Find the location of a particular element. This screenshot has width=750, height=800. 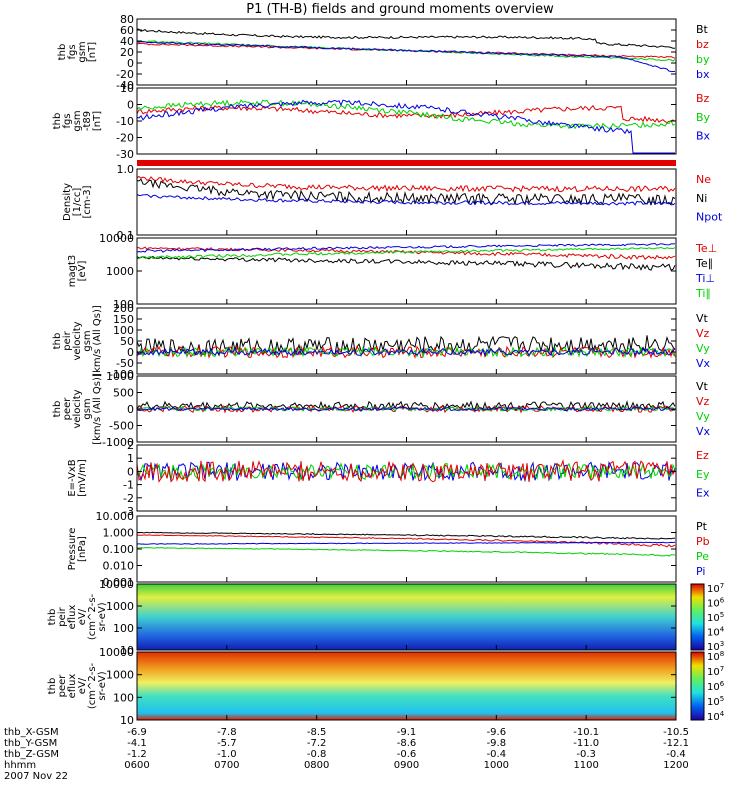

x-tick-label: -1.0 is located at coordinates (227, 754).